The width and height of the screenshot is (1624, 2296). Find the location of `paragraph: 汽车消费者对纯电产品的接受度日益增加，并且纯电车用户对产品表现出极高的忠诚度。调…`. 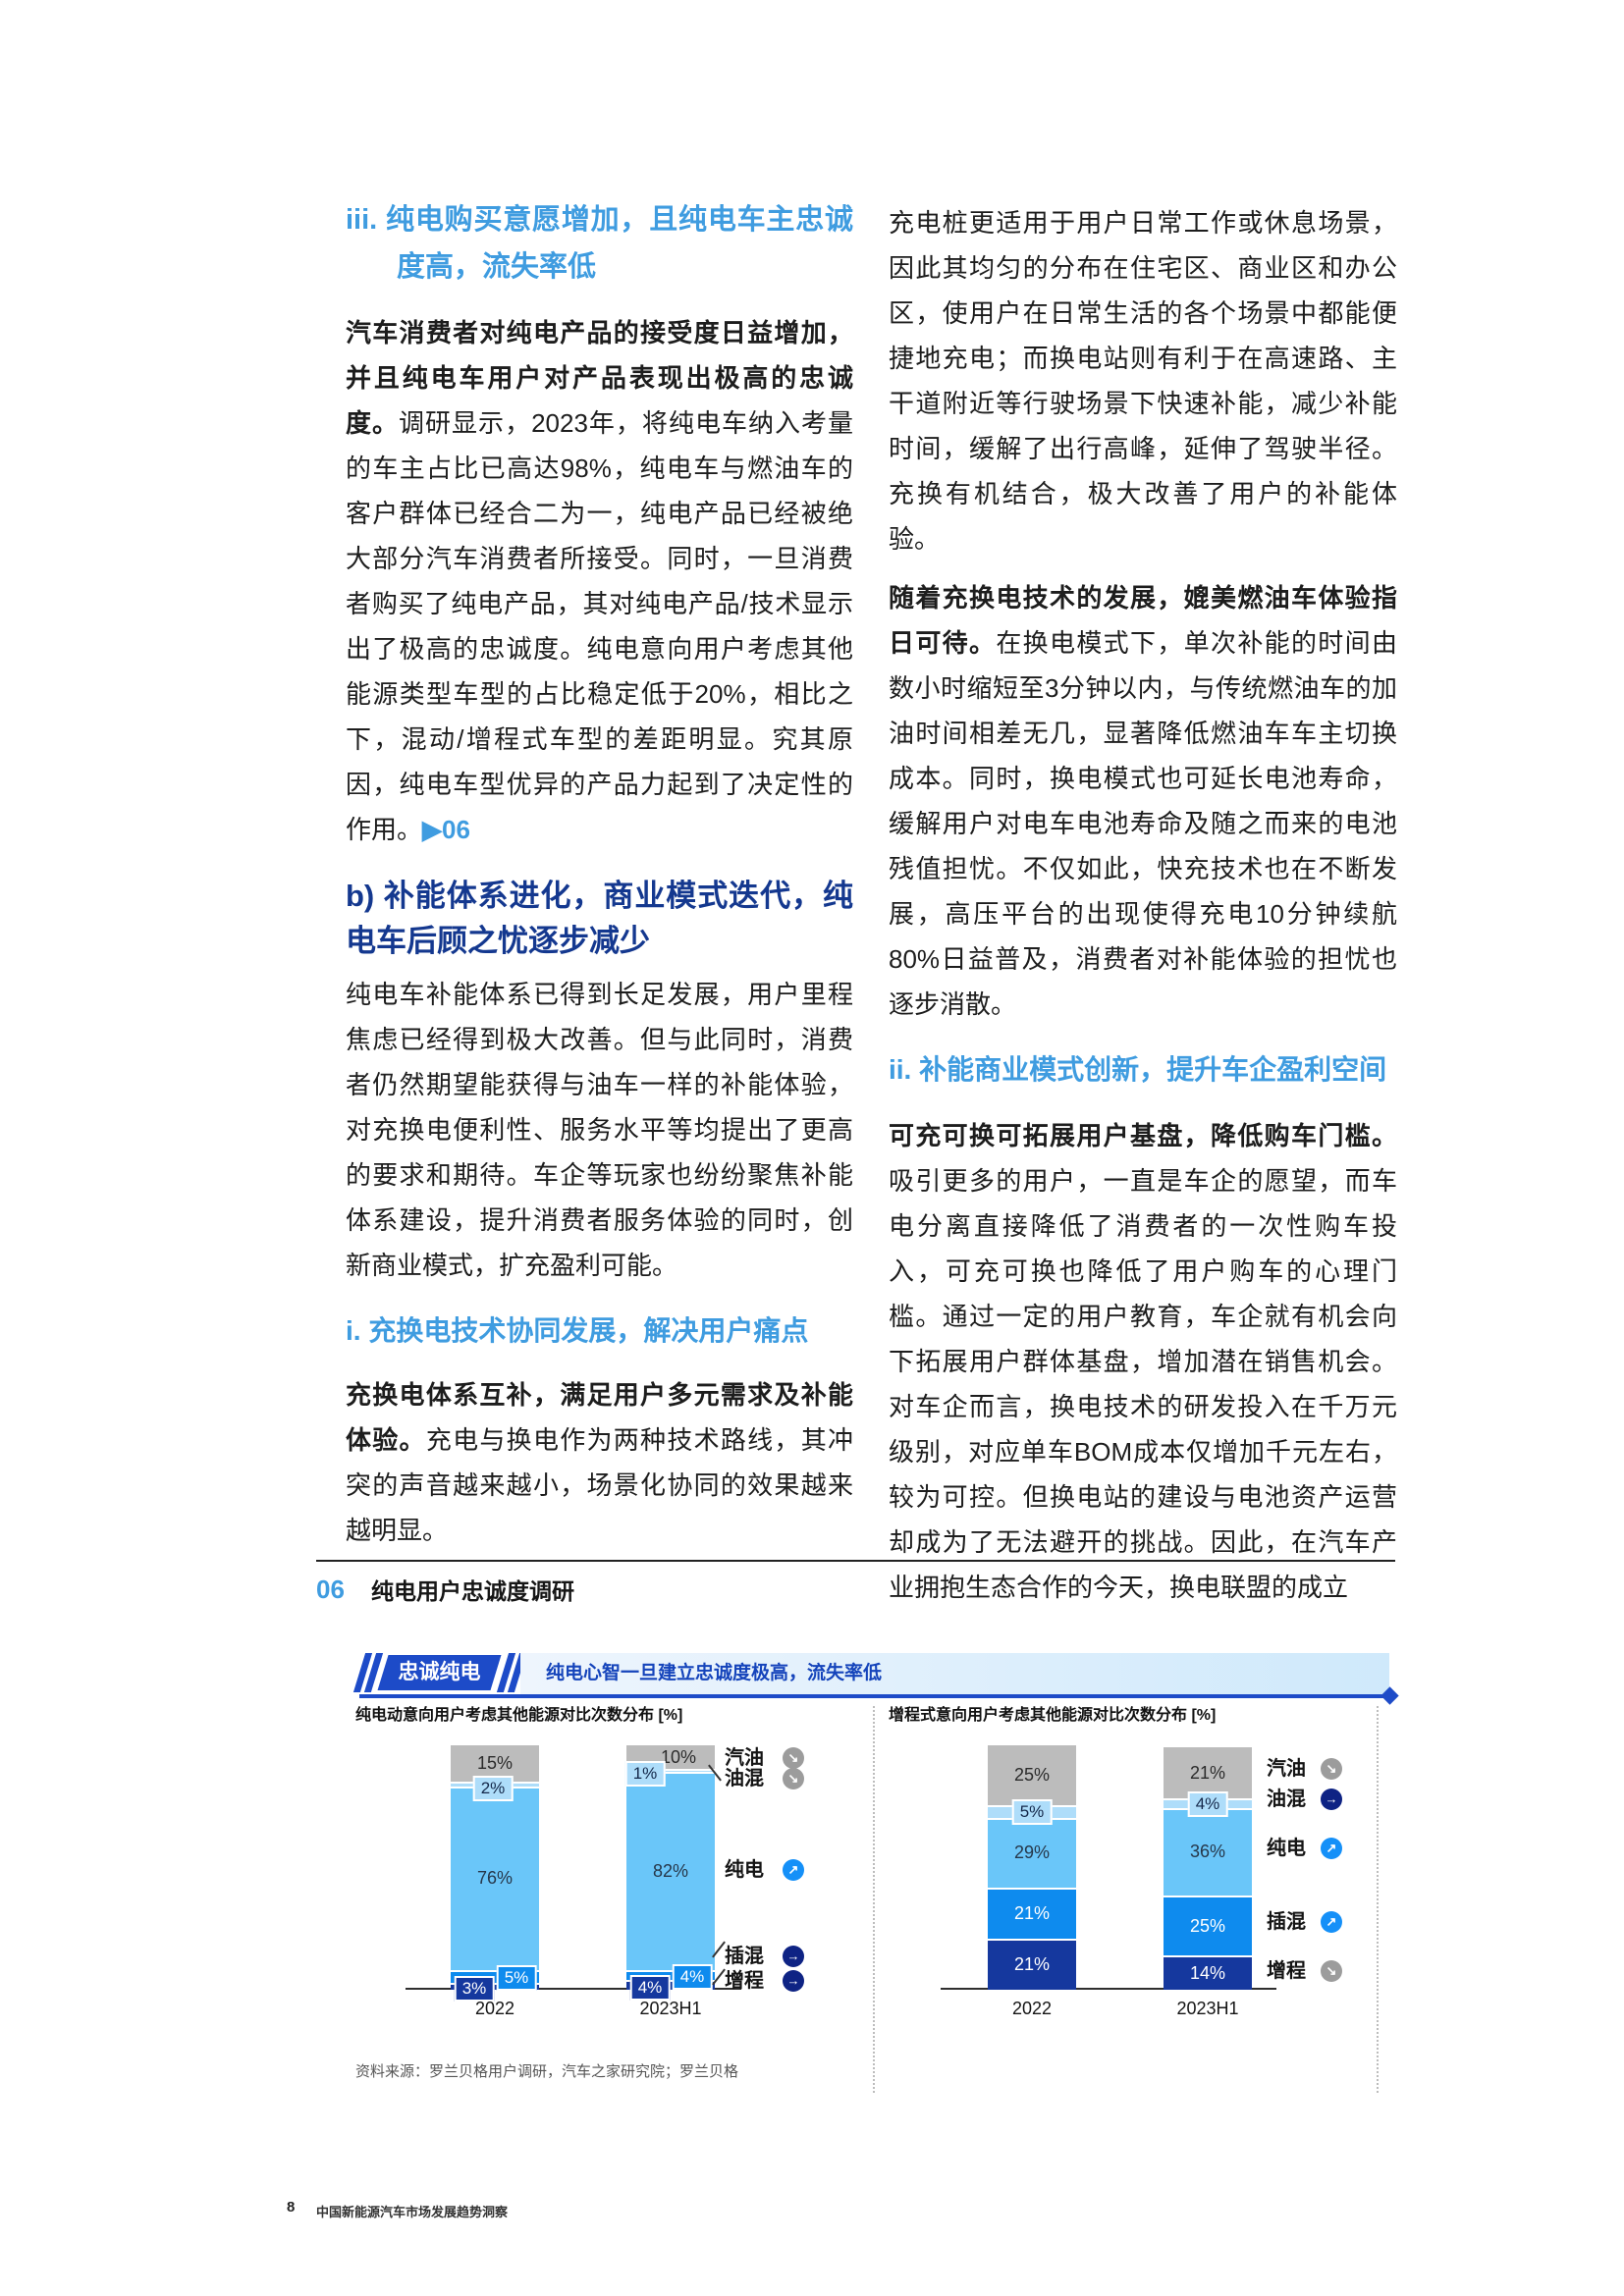

paragraph: 汽车消费者对纯电产品的接受度日益增加，并且纯电车用户对产品表现出极高的忠诚度。调… is located at coordinates (599, 581).